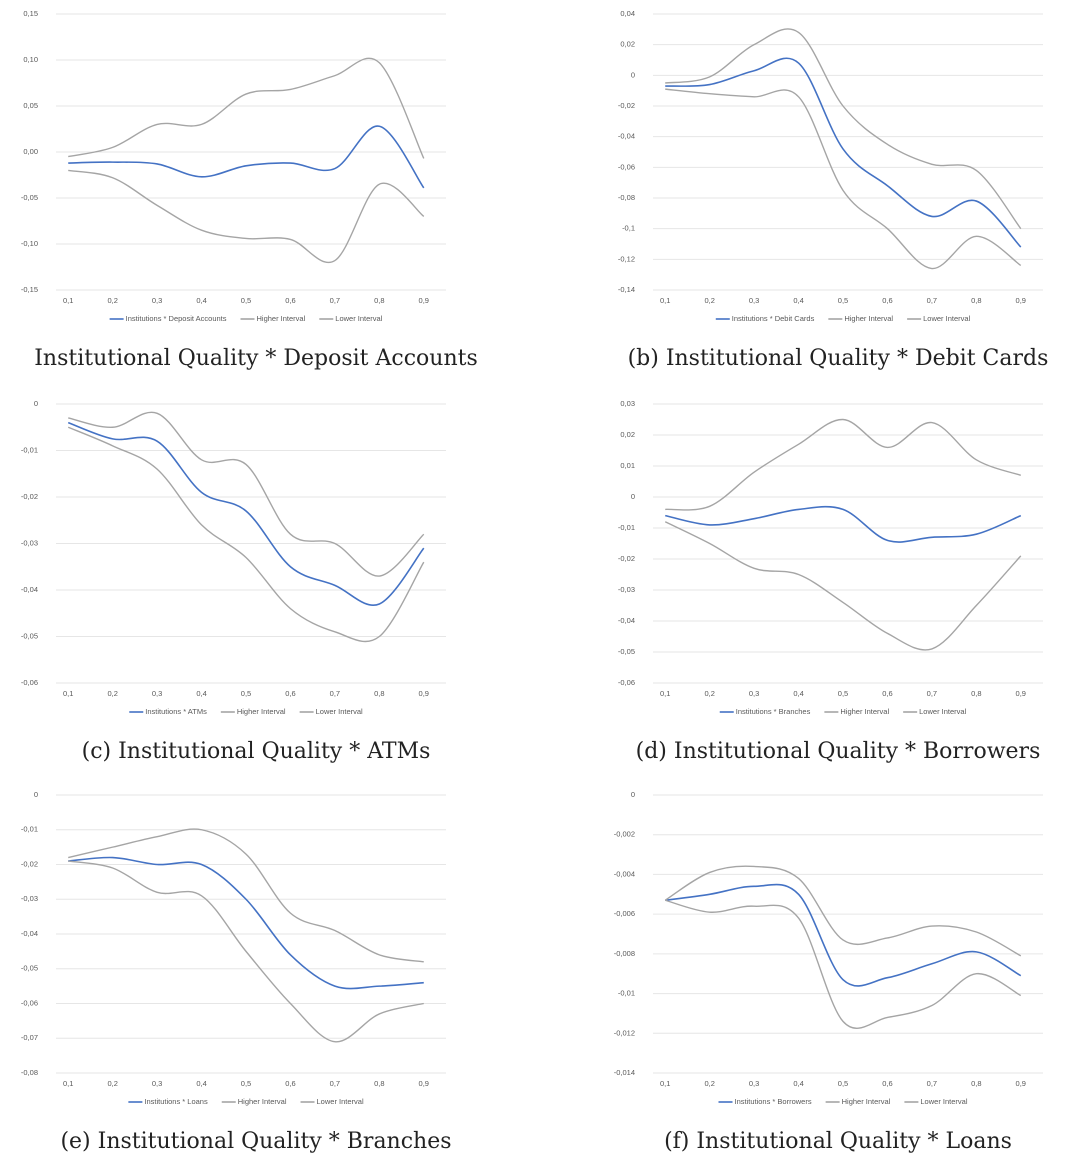 The height and width of the screenshot is (1155, 1074). What do you see at coordinates (626, 289) in the screenshot?
I see `y-tick-label: -0,14` at bounding box center [626, 289].